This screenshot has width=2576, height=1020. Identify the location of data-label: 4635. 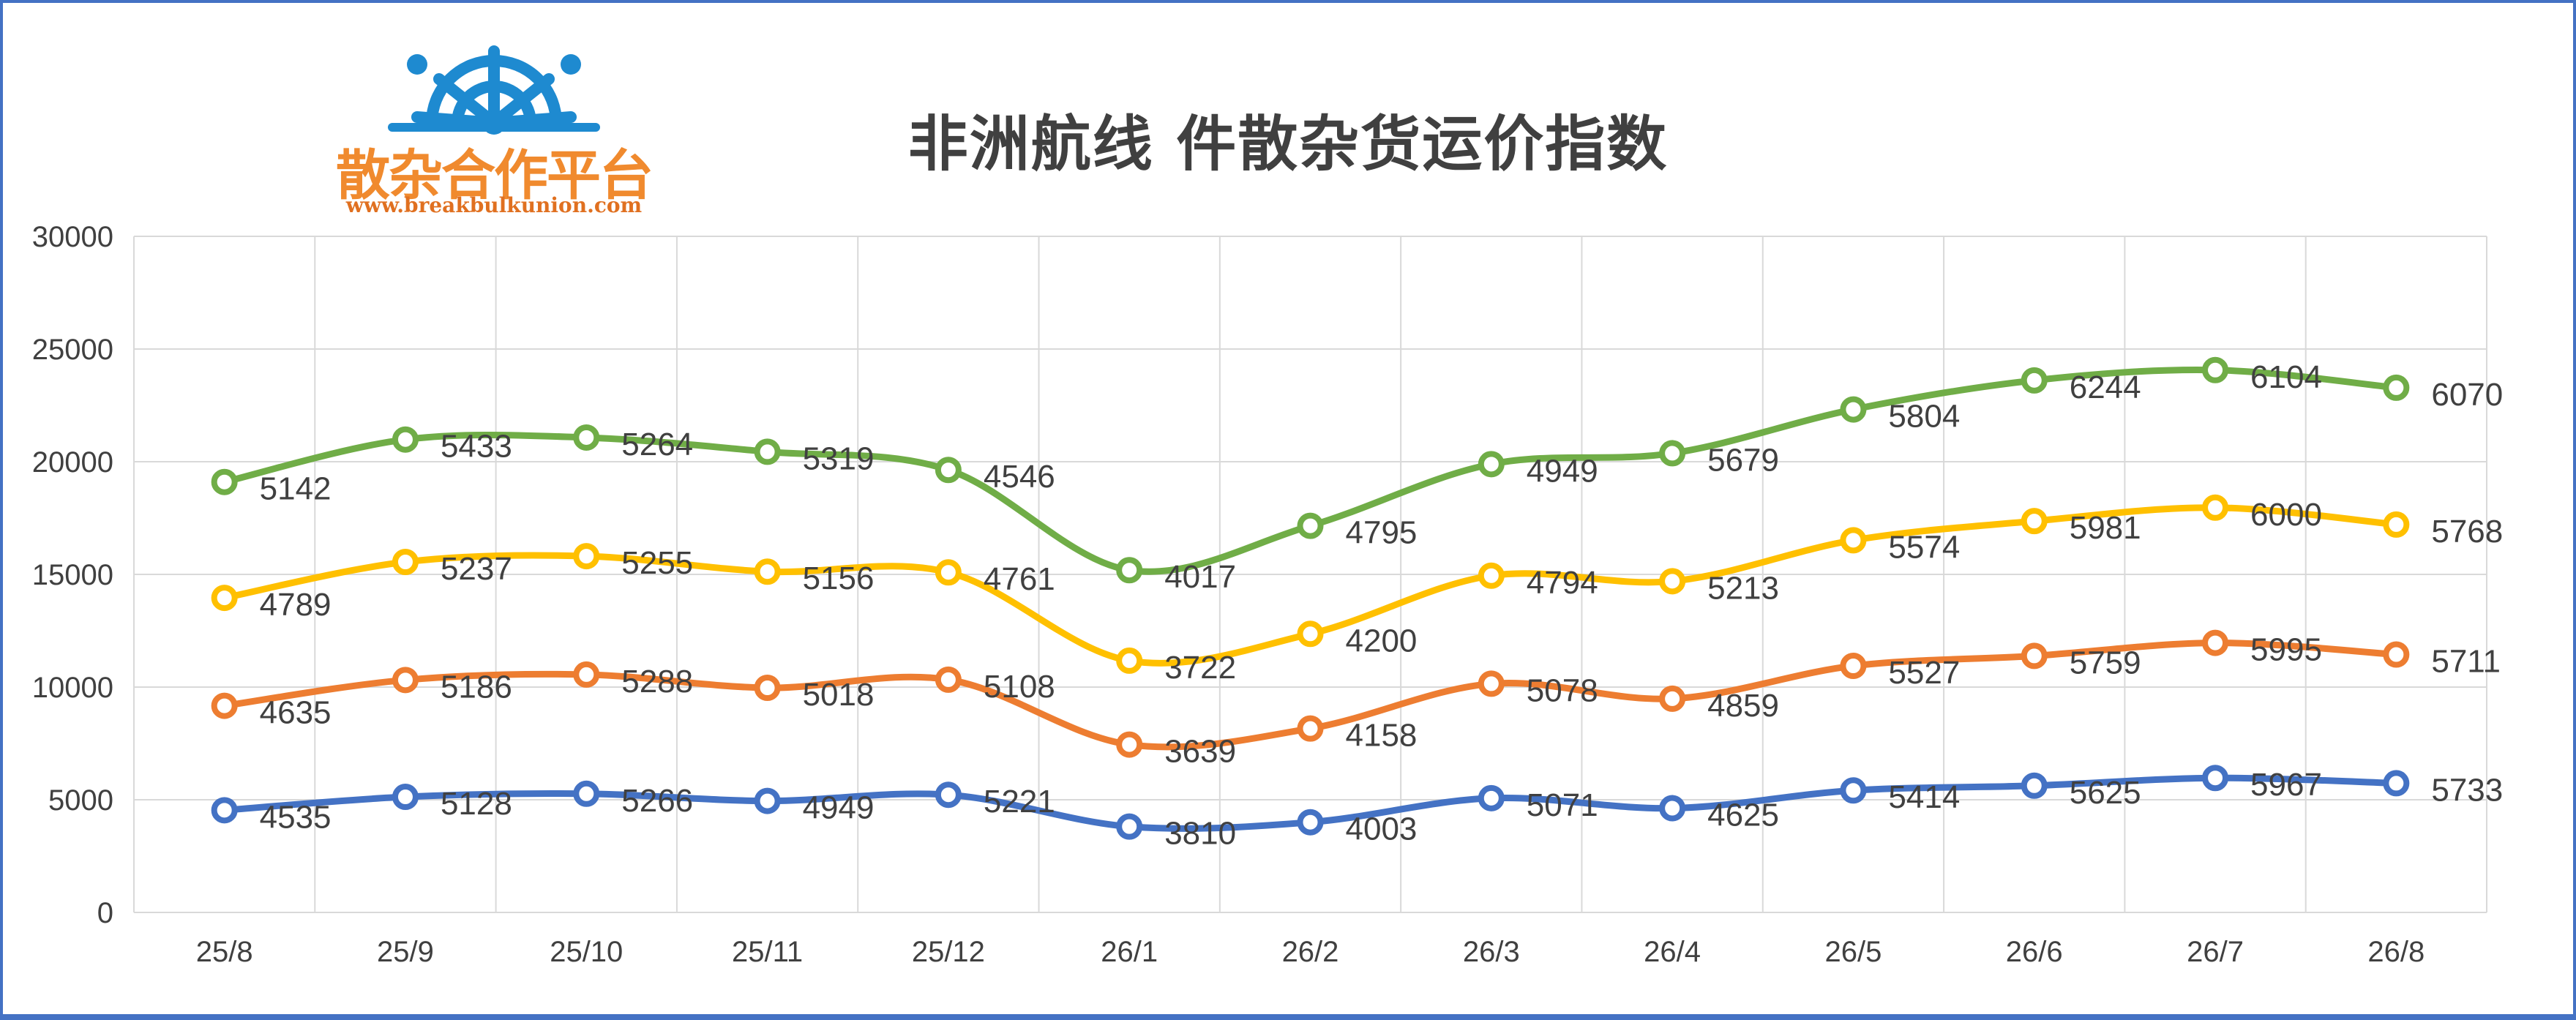
(296, 713).